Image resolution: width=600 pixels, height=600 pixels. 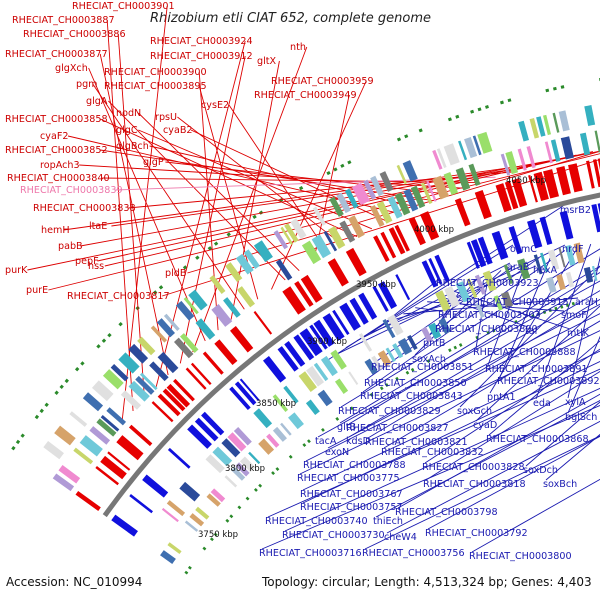 What do you see at coordinates (322, 81) in the screenshot?
I see `gene-label: RHECIAT_CH0003959` at bounding box center [322, 81].